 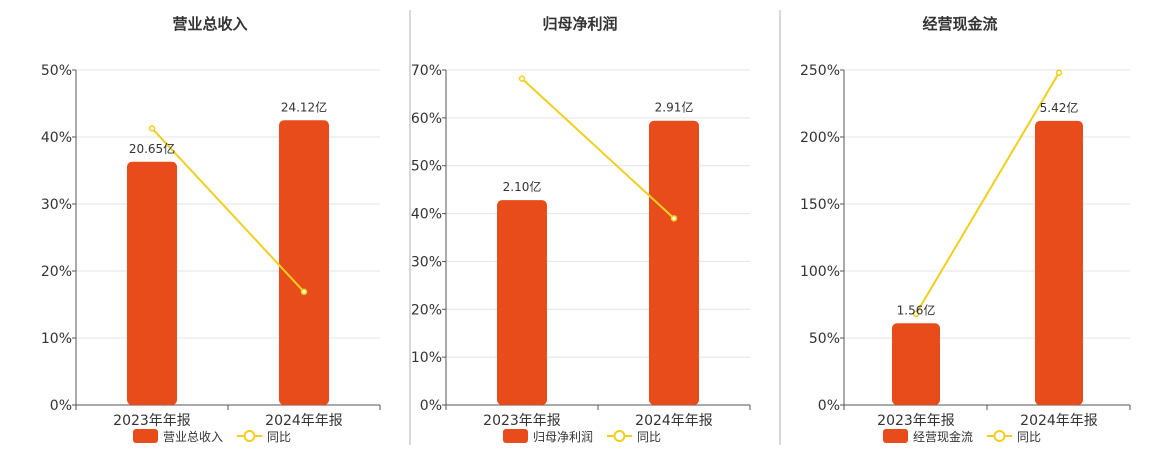 I want to click on chart-title: 经营现金流, so click(x=959, y=24).